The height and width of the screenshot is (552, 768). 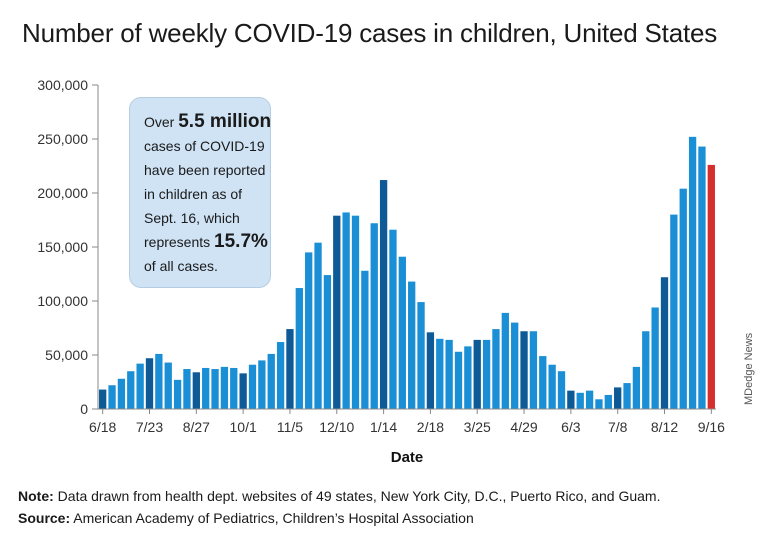 What do you see at coordinates (192, 218) in the screenshot?
I see `callout-text: Sept. 16, which` at bounding box center [192, 218].